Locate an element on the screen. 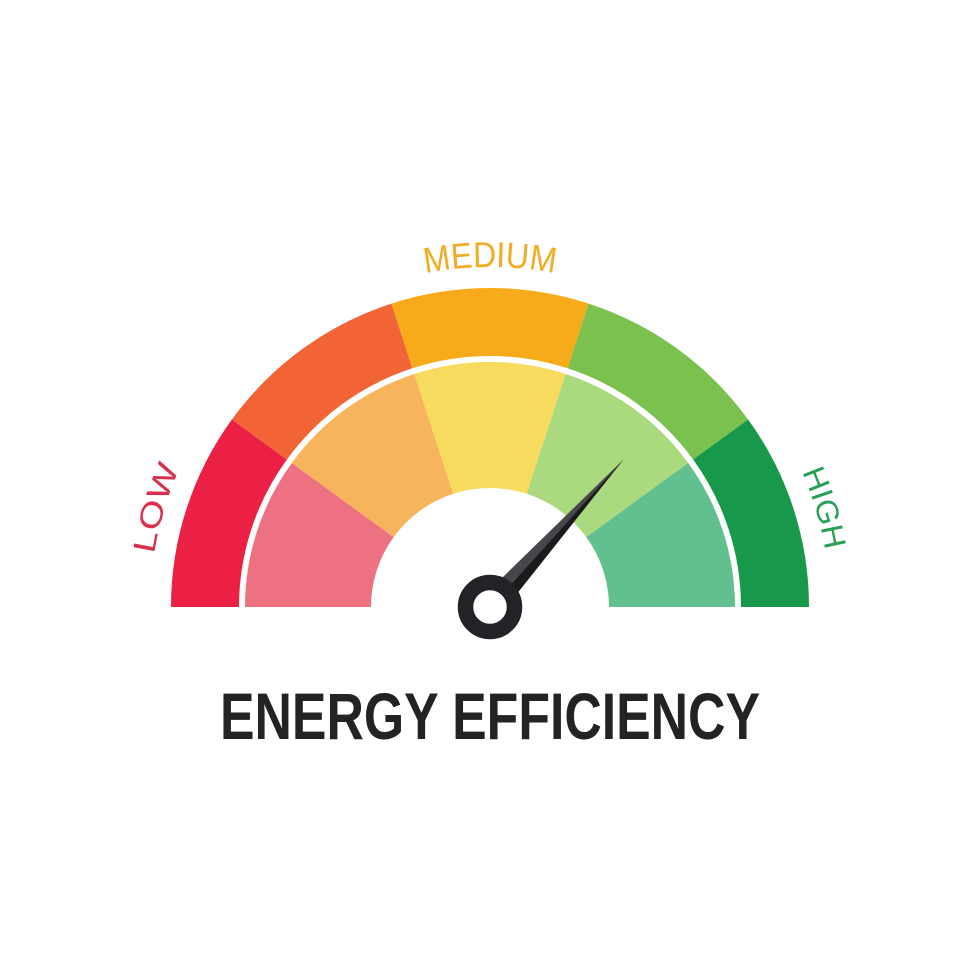  label-high-text: HIGH is located at coordinates (824, 507).